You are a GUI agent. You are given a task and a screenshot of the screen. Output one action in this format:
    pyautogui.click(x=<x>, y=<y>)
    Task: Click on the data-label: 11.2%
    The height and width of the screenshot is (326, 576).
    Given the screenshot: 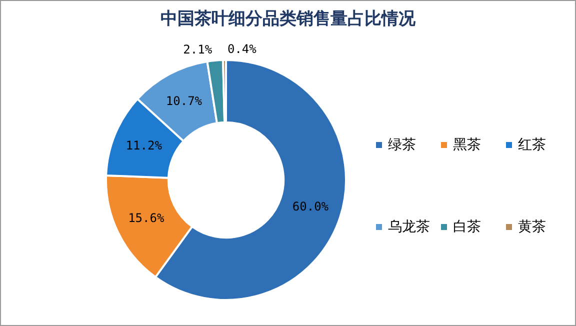 What is the action you would take?
    pyautogui.click(x=144, y=145)
    